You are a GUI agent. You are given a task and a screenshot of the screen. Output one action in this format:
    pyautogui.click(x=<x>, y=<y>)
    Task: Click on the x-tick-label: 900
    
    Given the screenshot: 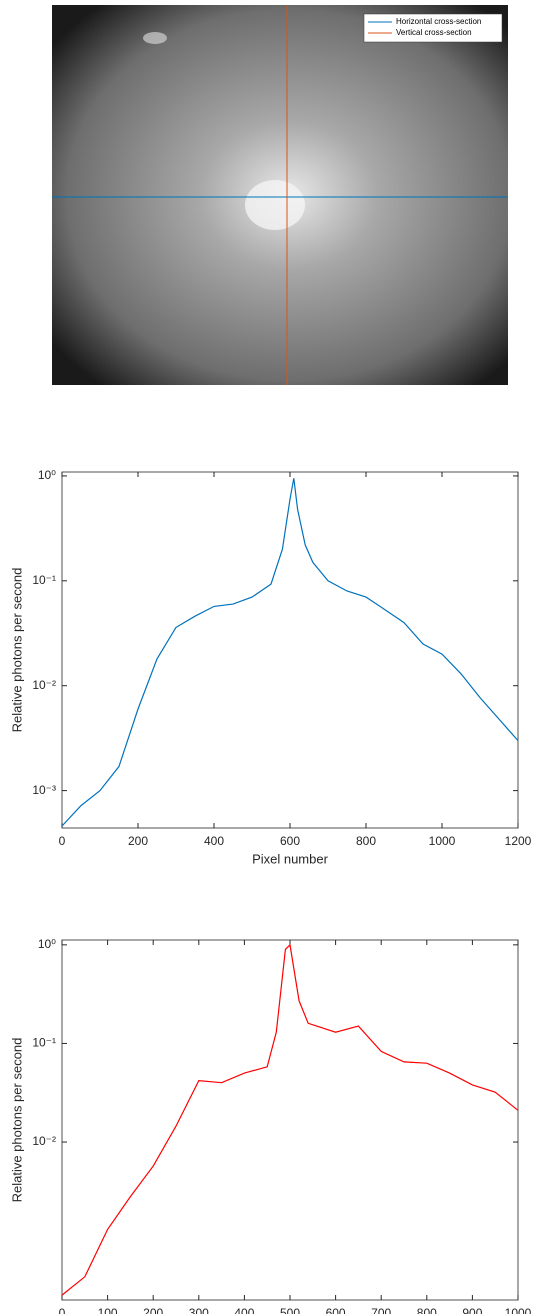 What is the action you would take?
    pyautogui.click(x=472, y=1310)
    